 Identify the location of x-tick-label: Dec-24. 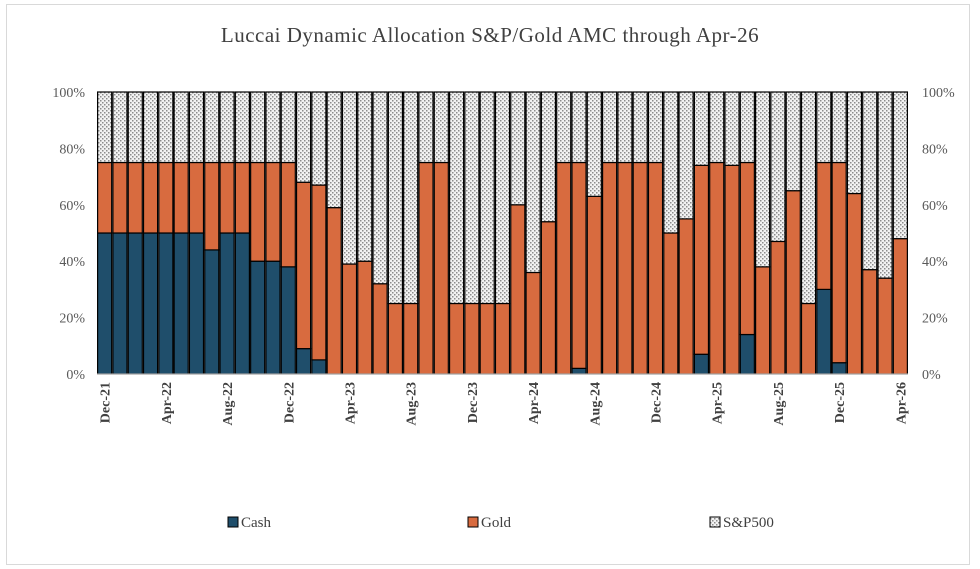
(657, 402).